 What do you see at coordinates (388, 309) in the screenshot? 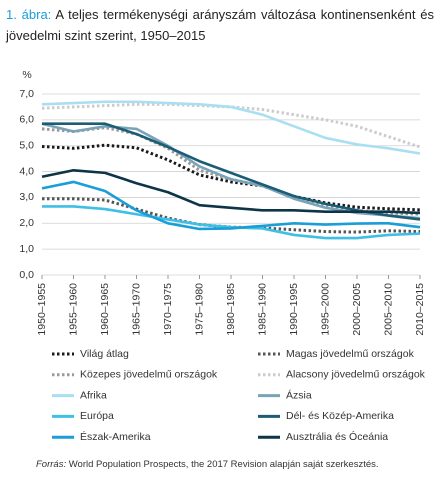
I see `x-tick-label: 2005–2010` at bounding box center [388, 309].